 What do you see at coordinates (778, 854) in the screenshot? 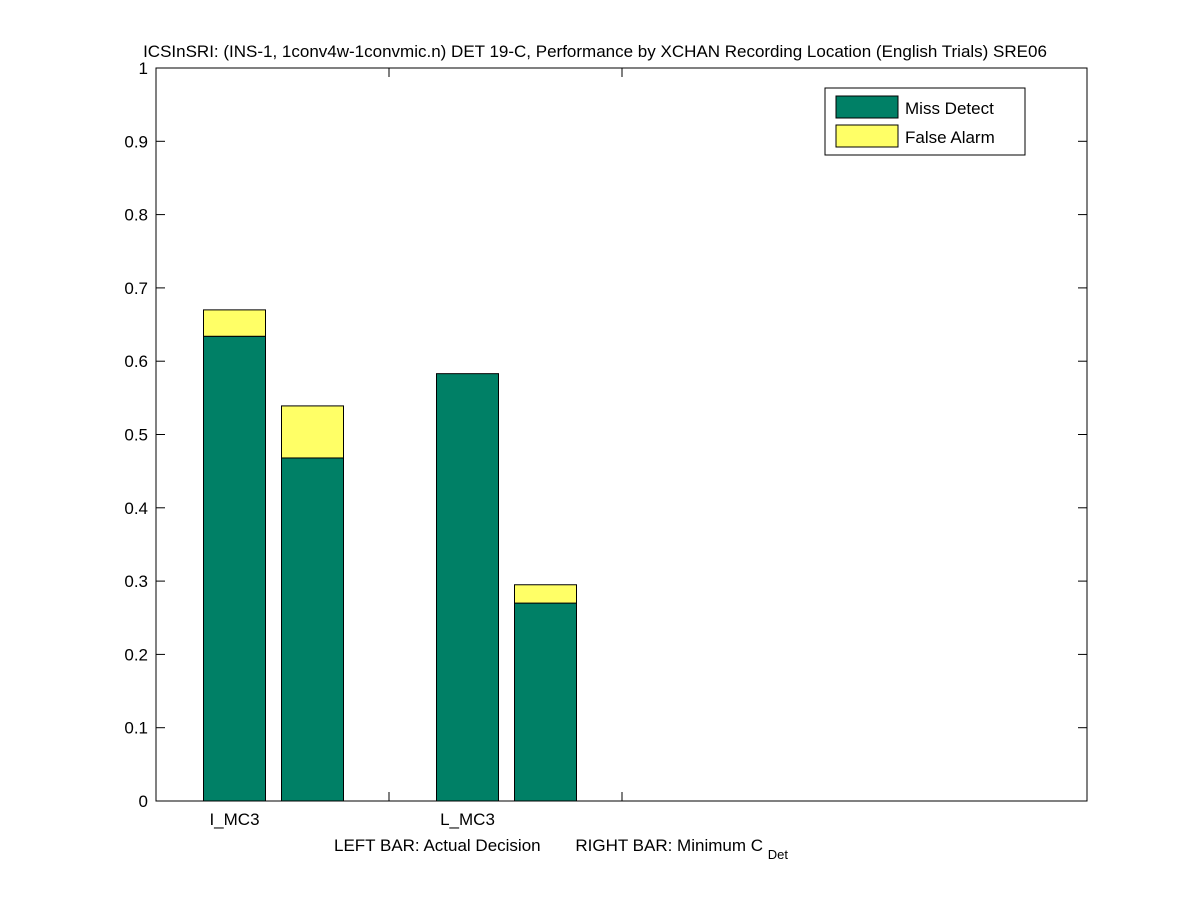
I see `x-axis-label-subscript: Det` at bounding box center [778, 854].